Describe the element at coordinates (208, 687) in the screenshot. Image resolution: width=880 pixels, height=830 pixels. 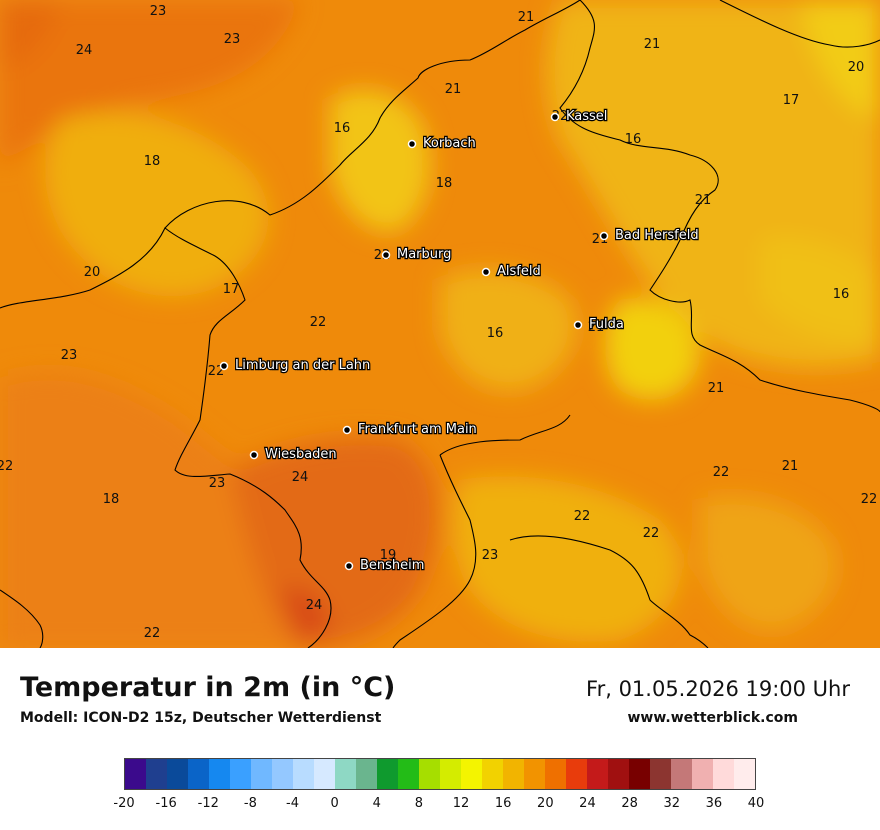
I see `map-title: Temperatur in 2m (in °C)` at that location.